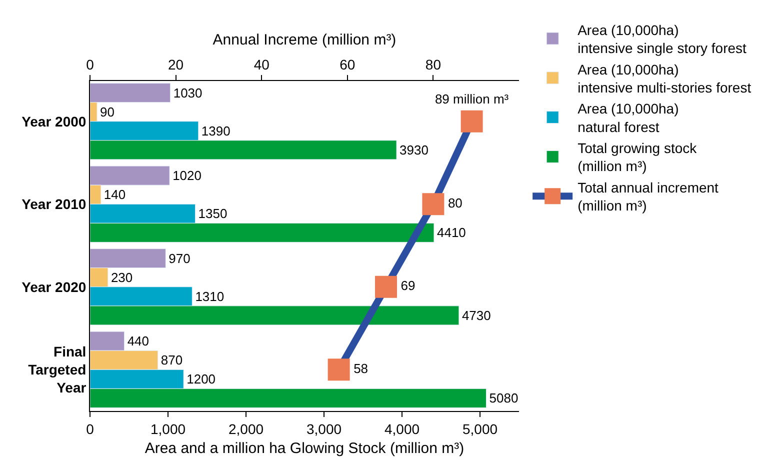 Image resolution: width=769 pixels, height=469 pixels. Describe the element at coordinates (414, 150) in the screenshot. I see `data-label: 3930` at that location.